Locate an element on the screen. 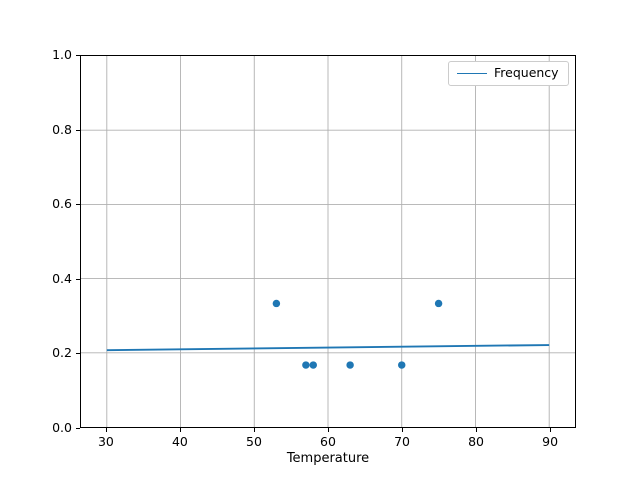  x-tick-label: 50 is located at coordinates (254, 441).